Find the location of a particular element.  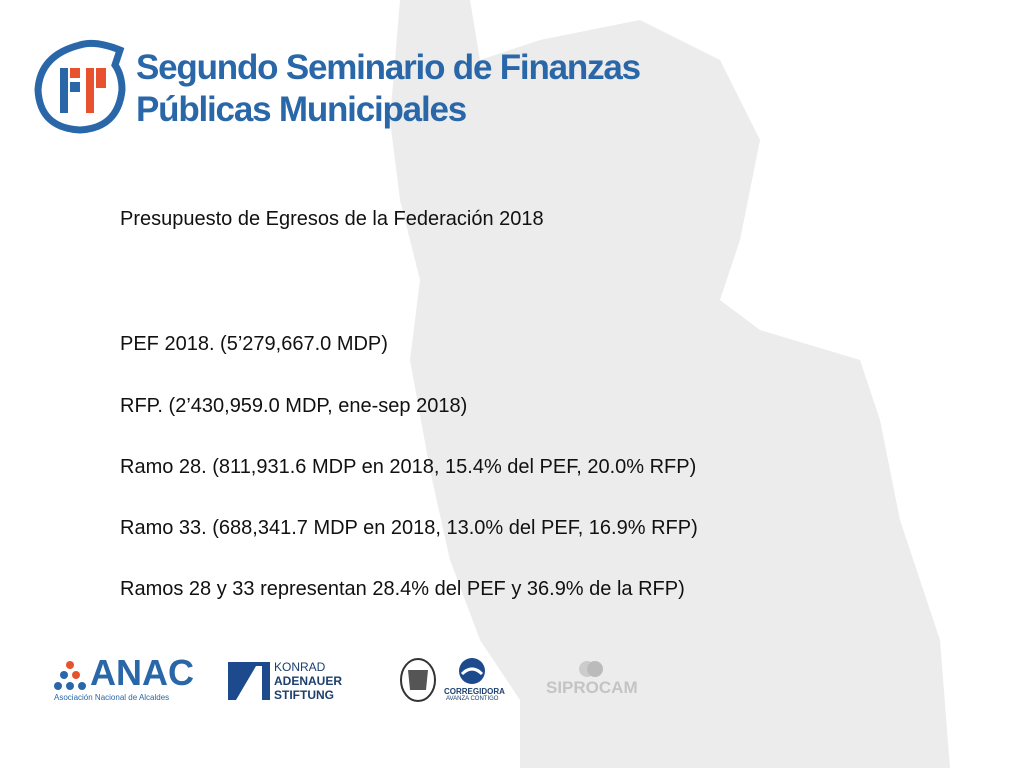

kas-logo: ADENAUER is located at coordinates (308, 681).